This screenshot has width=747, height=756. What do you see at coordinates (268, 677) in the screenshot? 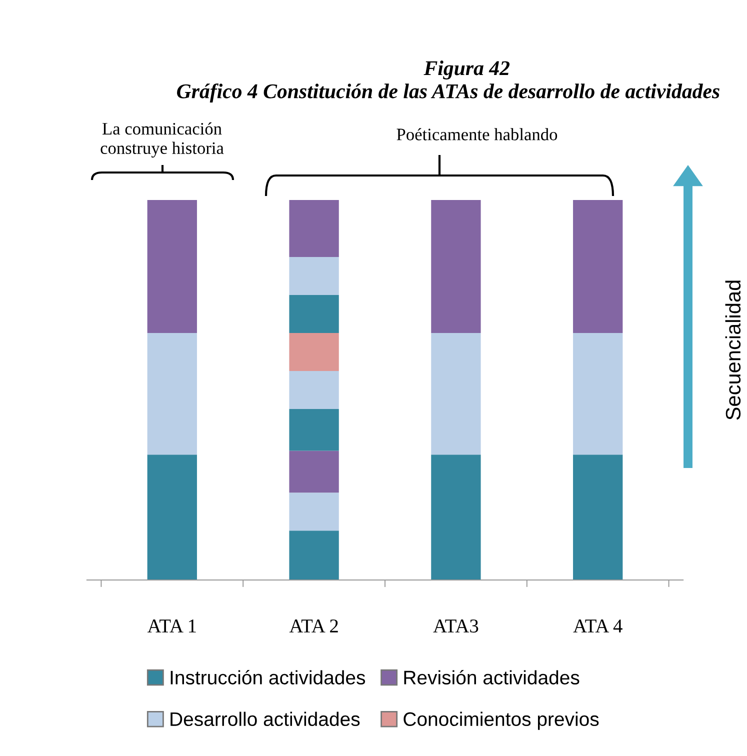
I see `legend-label: Instrucción actividades` at bounding box center [268, 677].